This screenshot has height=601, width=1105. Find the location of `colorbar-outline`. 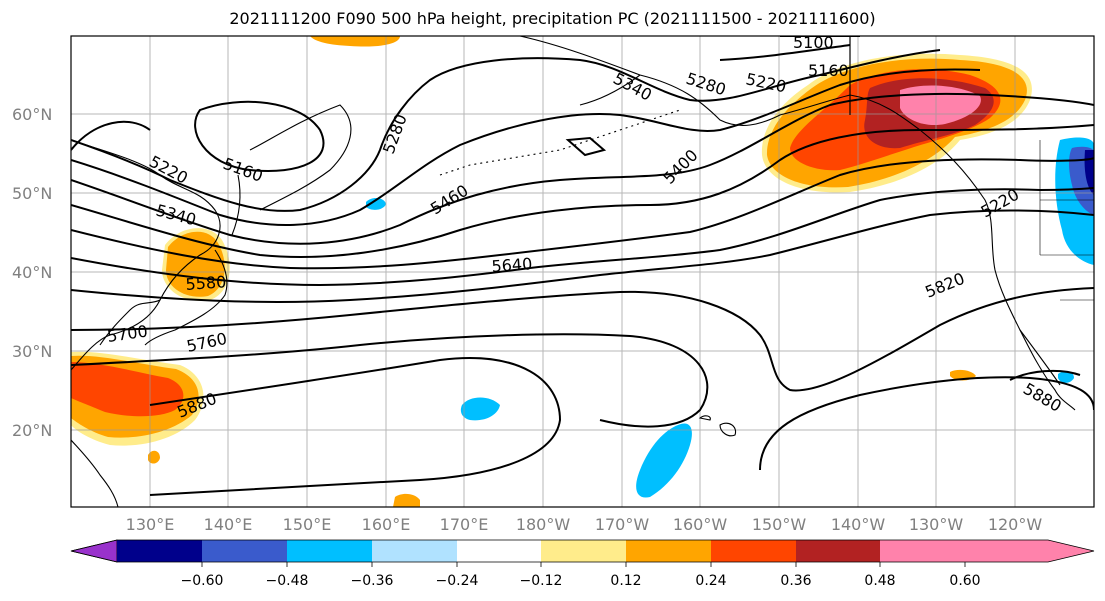

colorbar-outline is located at coordinates (582, 551).